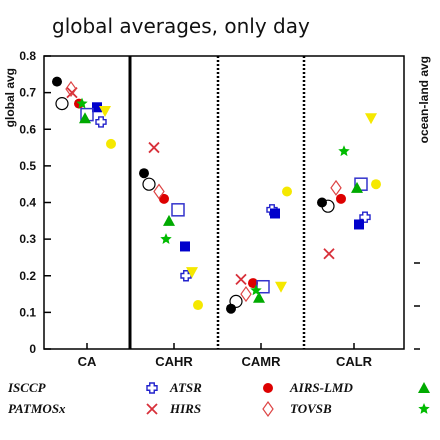  I want to click on legend-item-label: ISCCP, so click(27, 387).